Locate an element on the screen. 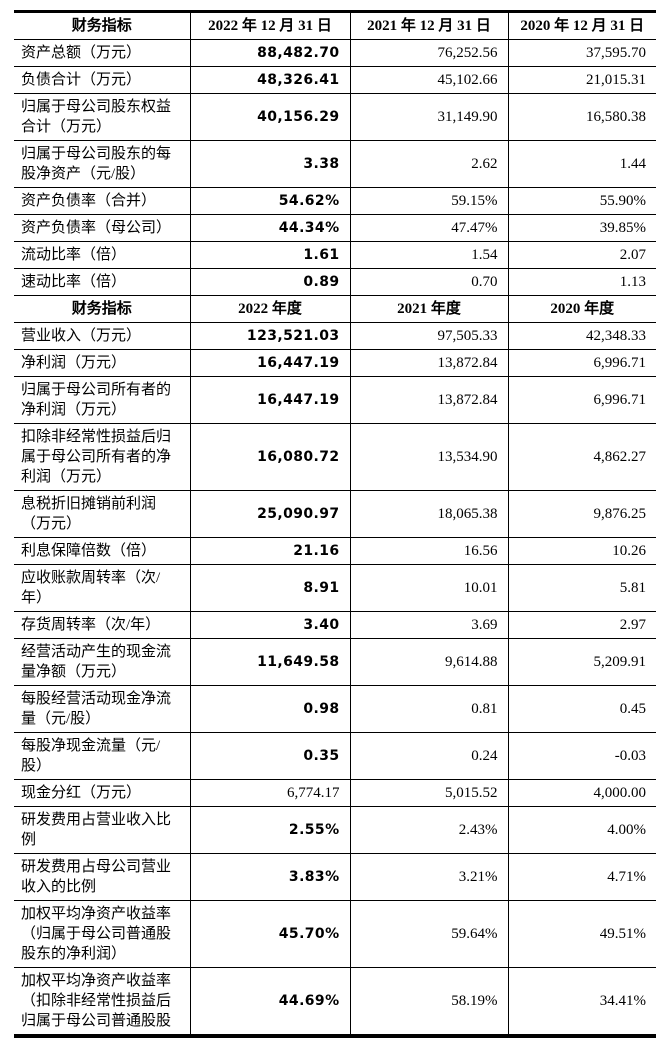  section1-header-2021-date: 2021 年 12 月 31 日 is located at coordinates (428, 25).